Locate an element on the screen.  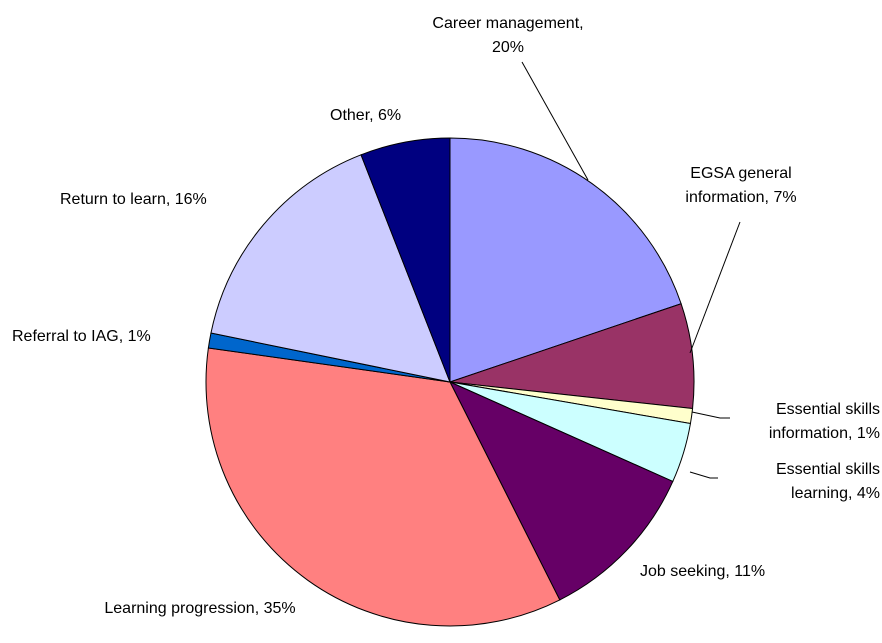
slice-label: Career management, 20% is located at coordinates (508, 35).